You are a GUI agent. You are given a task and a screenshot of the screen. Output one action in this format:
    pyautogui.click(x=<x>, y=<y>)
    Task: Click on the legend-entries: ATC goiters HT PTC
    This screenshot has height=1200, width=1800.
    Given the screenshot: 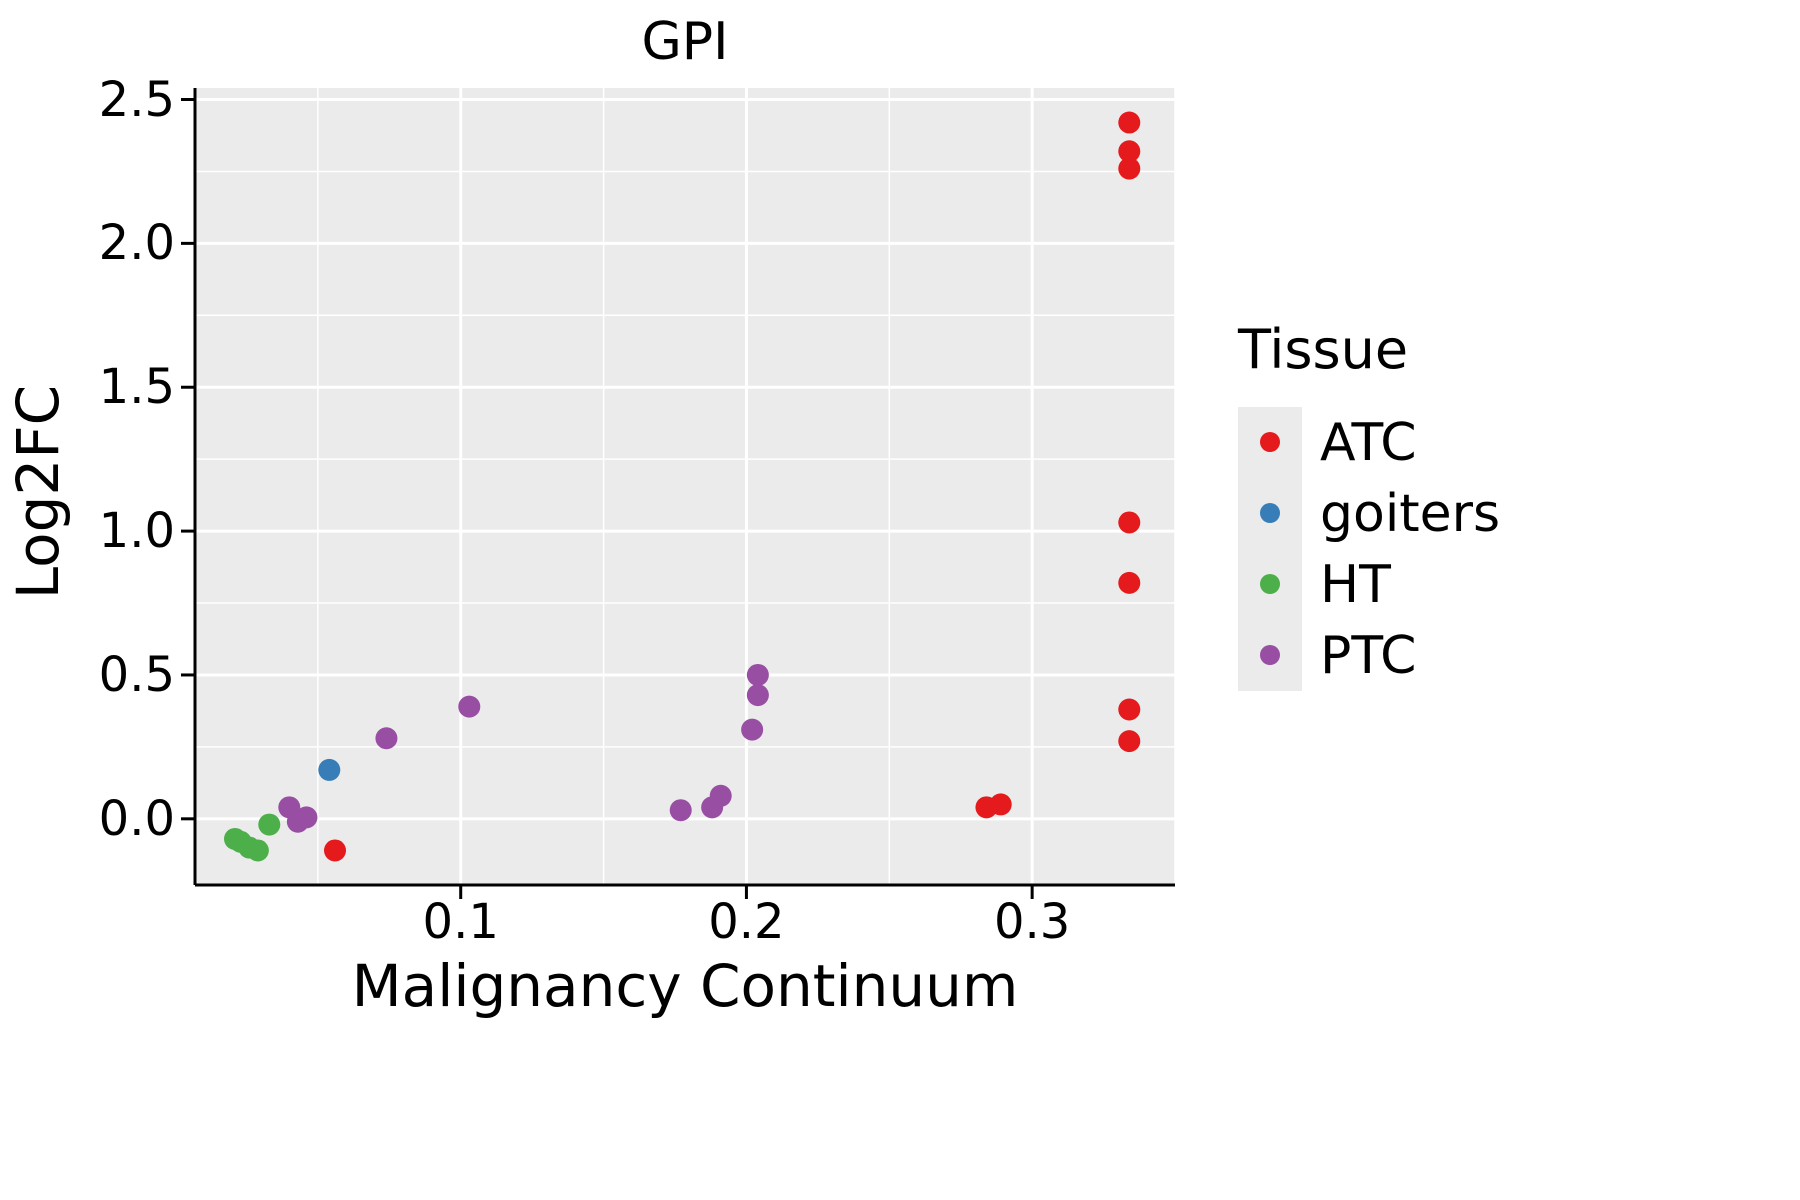 What is the action you would take?
    pyautogui.click(x=1369, y=549)
    